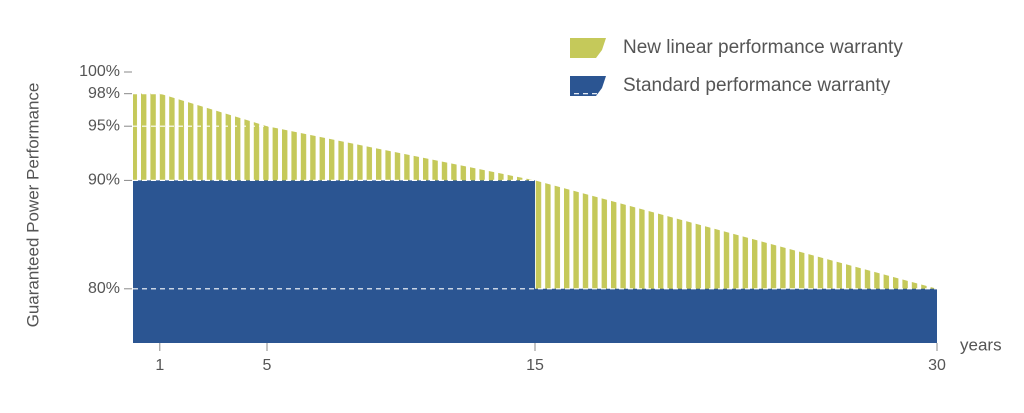 The width and height of the screenshot is (1024, 413). What do you see at coordinates (757, 85) in the screenshot?
I see `legend-label: Standard performance warranty` at bounding box center [757, 85].